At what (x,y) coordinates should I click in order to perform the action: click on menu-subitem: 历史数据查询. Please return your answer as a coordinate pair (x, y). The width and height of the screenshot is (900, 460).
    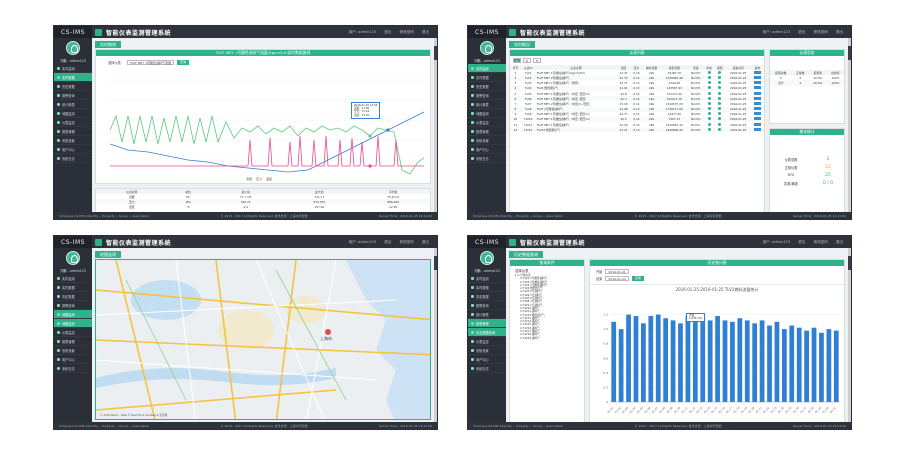
    Looking at the image, I should click on (487, 332).